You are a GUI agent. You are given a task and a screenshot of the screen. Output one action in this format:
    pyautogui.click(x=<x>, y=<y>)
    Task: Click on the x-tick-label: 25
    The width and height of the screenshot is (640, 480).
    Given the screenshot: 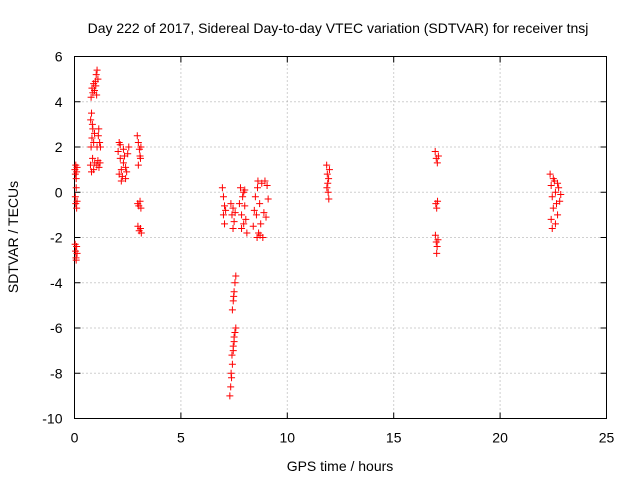 What is the action you would take?
    pyautogui.click(x=607, y=438)
    